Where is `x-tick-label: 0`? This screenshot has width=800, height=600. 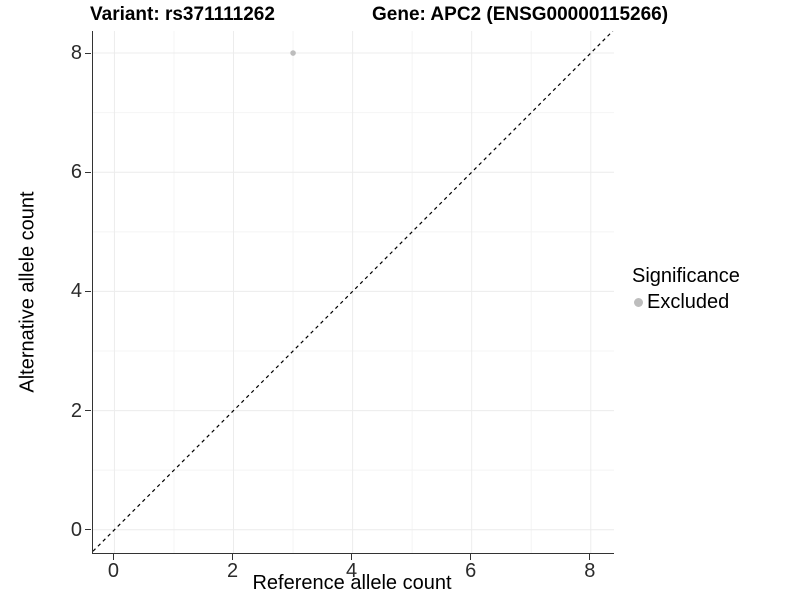 x-tick-label: 0 is located at coordinates (113, 571).